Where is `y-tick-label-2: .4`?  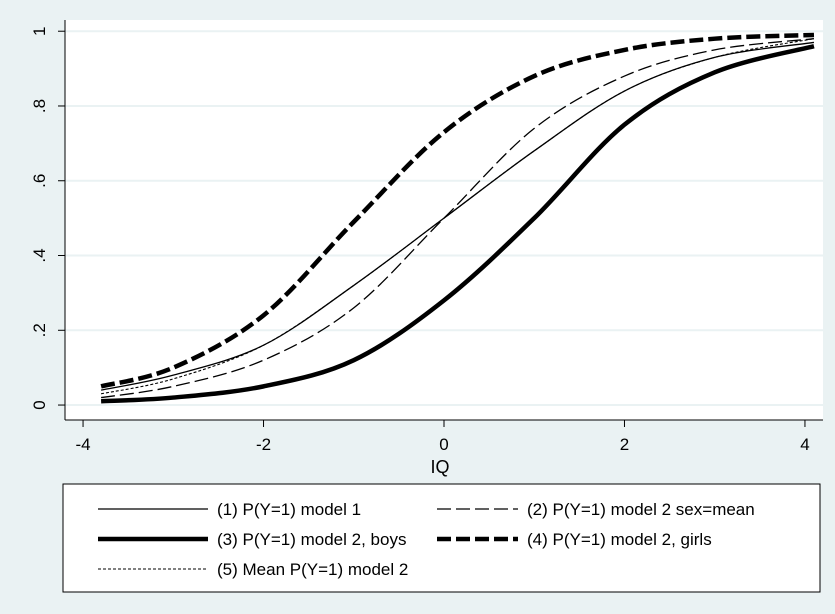
y-tick-label-2: .4 is located at coordinates (39, 255).